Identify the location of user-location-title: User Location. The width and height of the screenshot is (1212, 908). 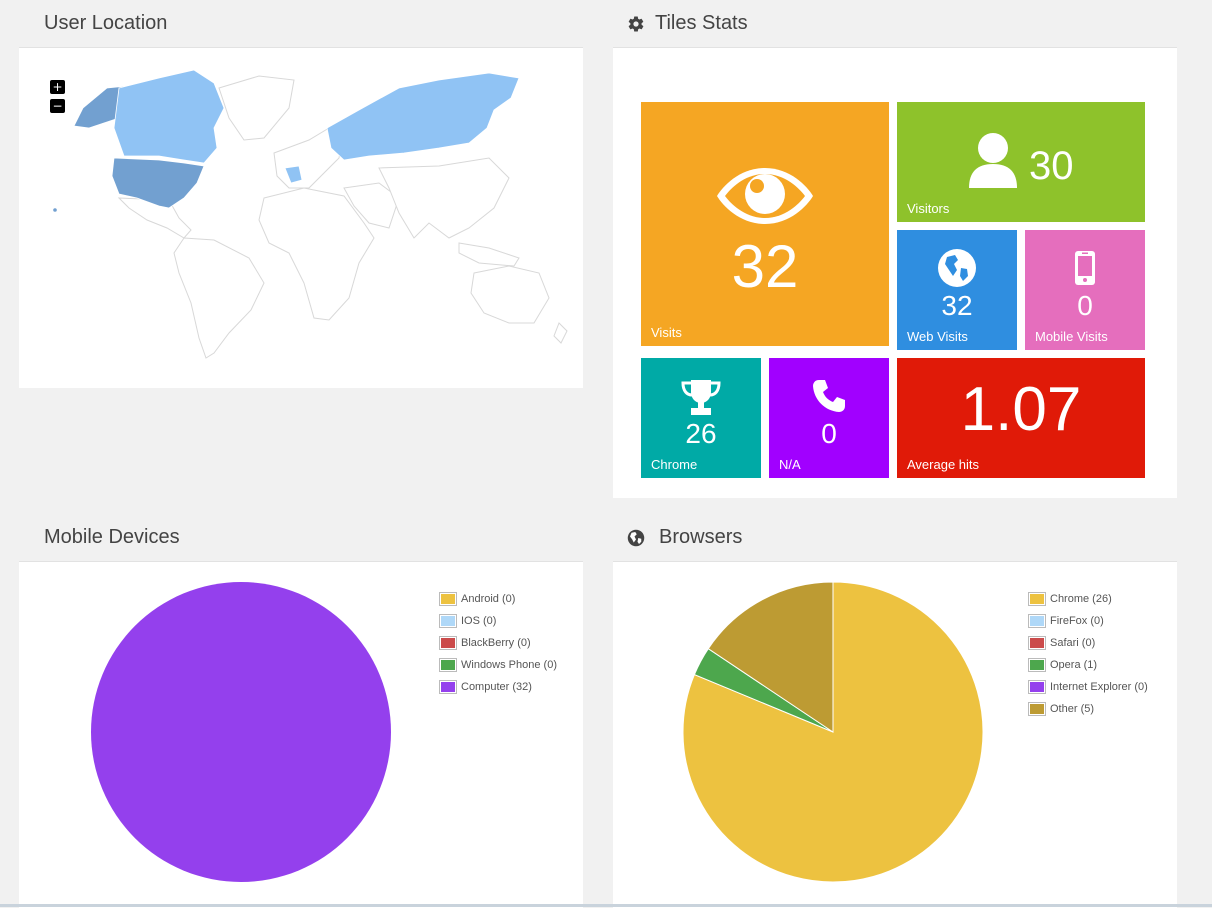
(105, 23).